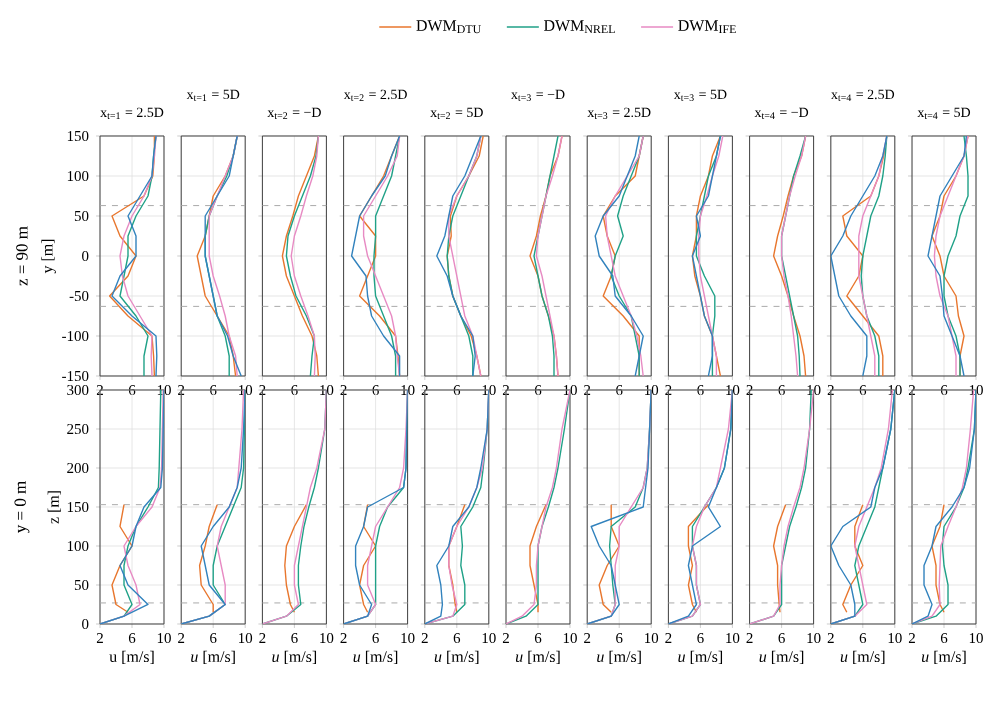  Describe the element at coordinates (22, 507) in the screenshot. I see `text: y = 0 m` at that location.